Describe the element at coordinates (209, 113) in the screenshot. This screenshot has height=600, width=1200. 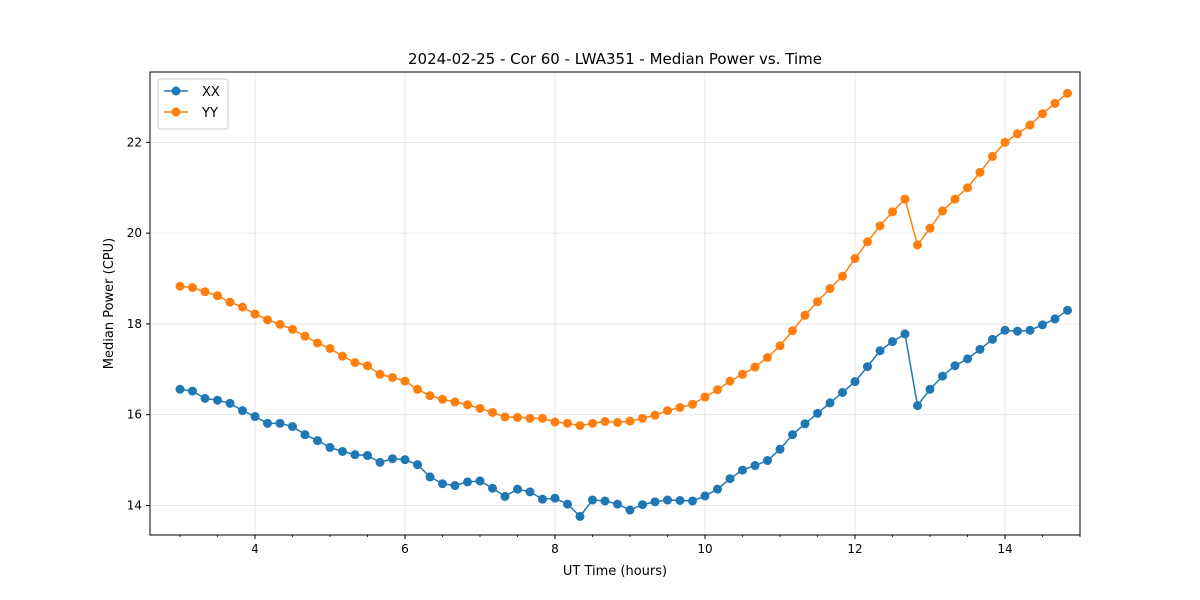
I see `legend-label-yy: YY` at that location.